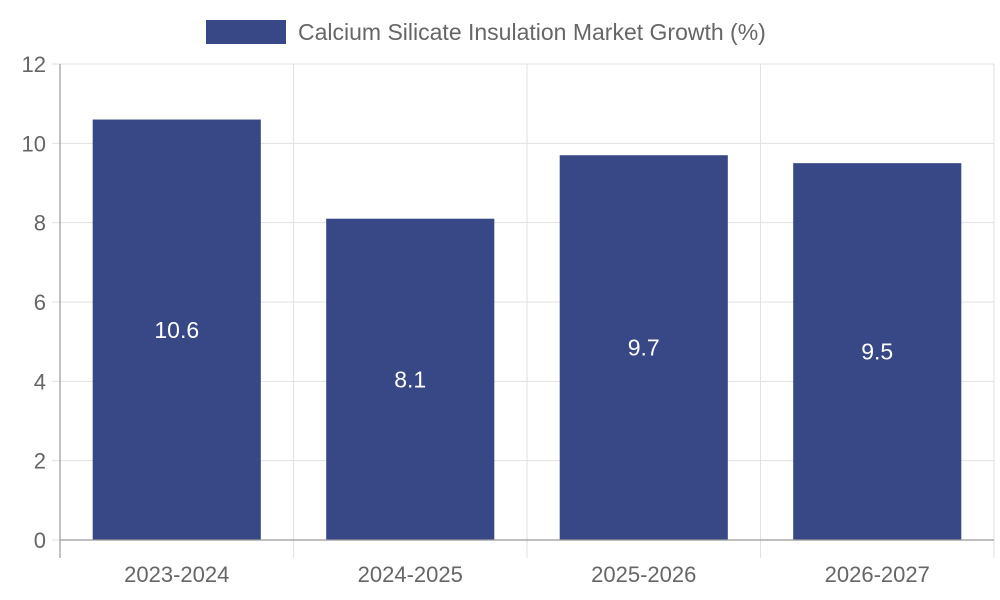 The height and width of the screenshot is (600, 1000). What do you see at coordinates (40, 223) in the screenshot?
I see `y-tick-label: 8` at bounding box center [40, 223].